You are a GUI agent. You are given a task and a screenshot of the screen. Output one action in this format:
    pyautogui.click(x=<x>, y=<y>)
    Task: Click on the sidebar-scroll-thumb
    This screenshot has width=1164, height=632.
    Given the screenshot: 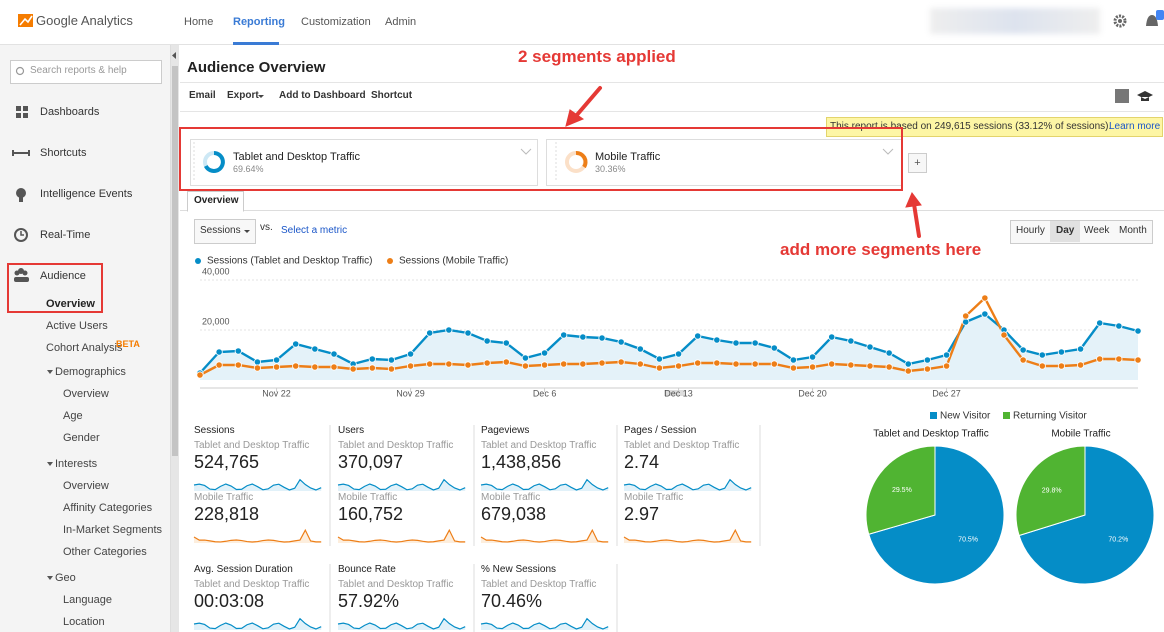 What is the action you would take?
    pyautogui.click(x=175, y=261)
    